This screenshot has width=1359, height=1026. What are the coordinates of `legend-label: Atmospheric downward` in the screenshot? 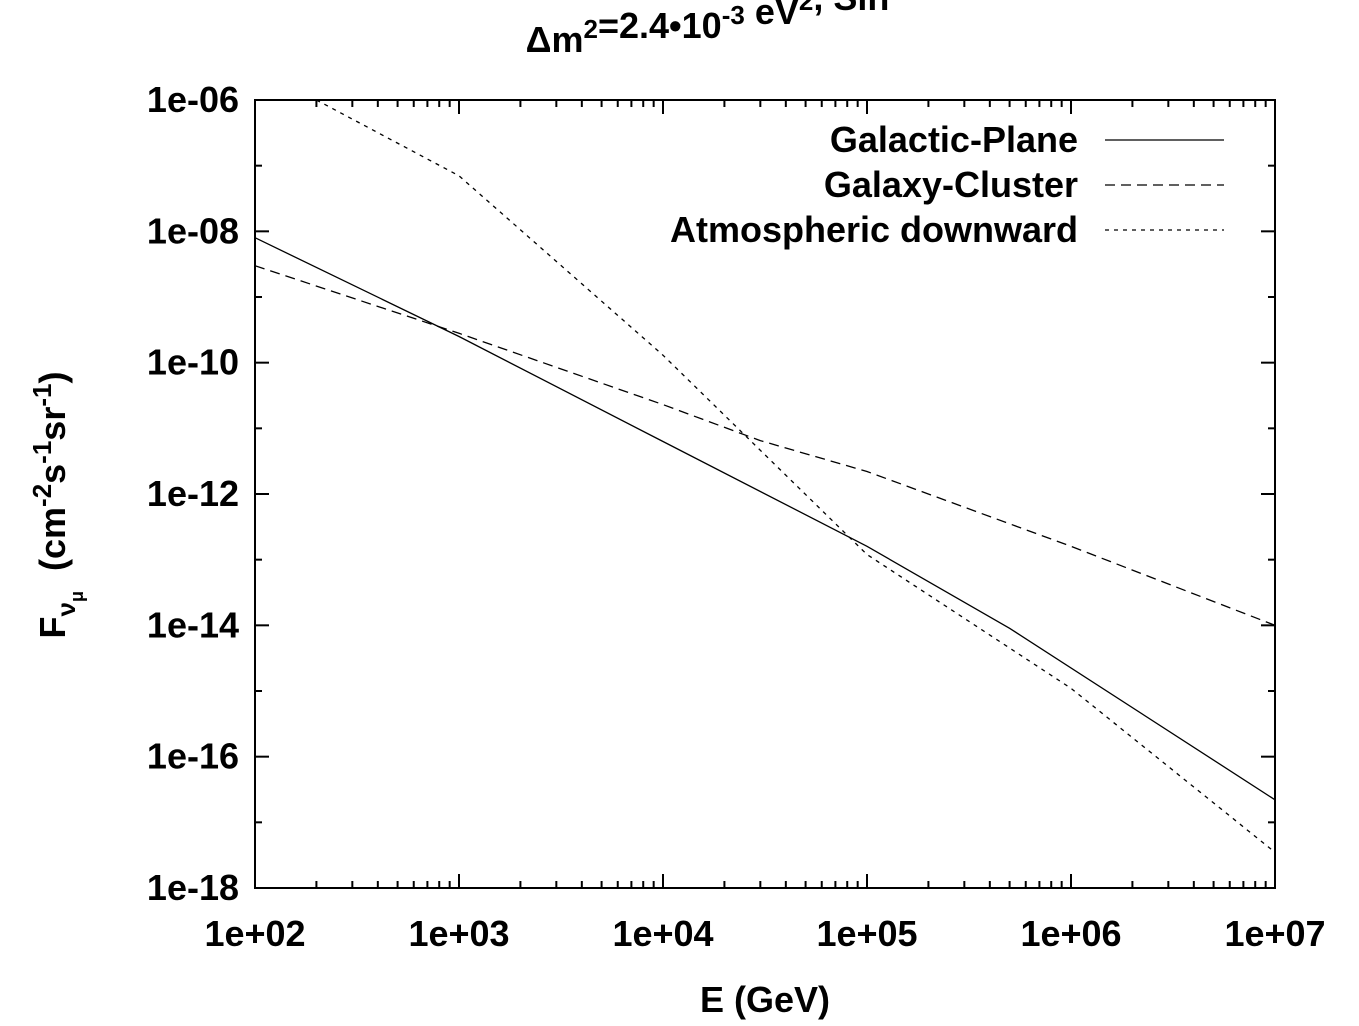 It's located at (874, 229).